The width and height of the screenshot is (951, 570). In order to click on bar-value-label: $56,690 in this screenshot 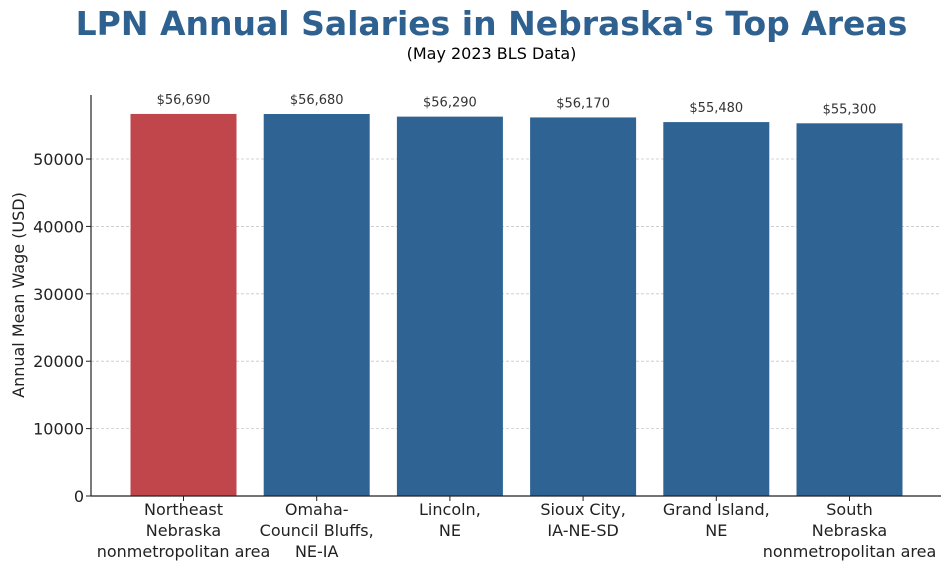, I will do `click(184, 100)`.